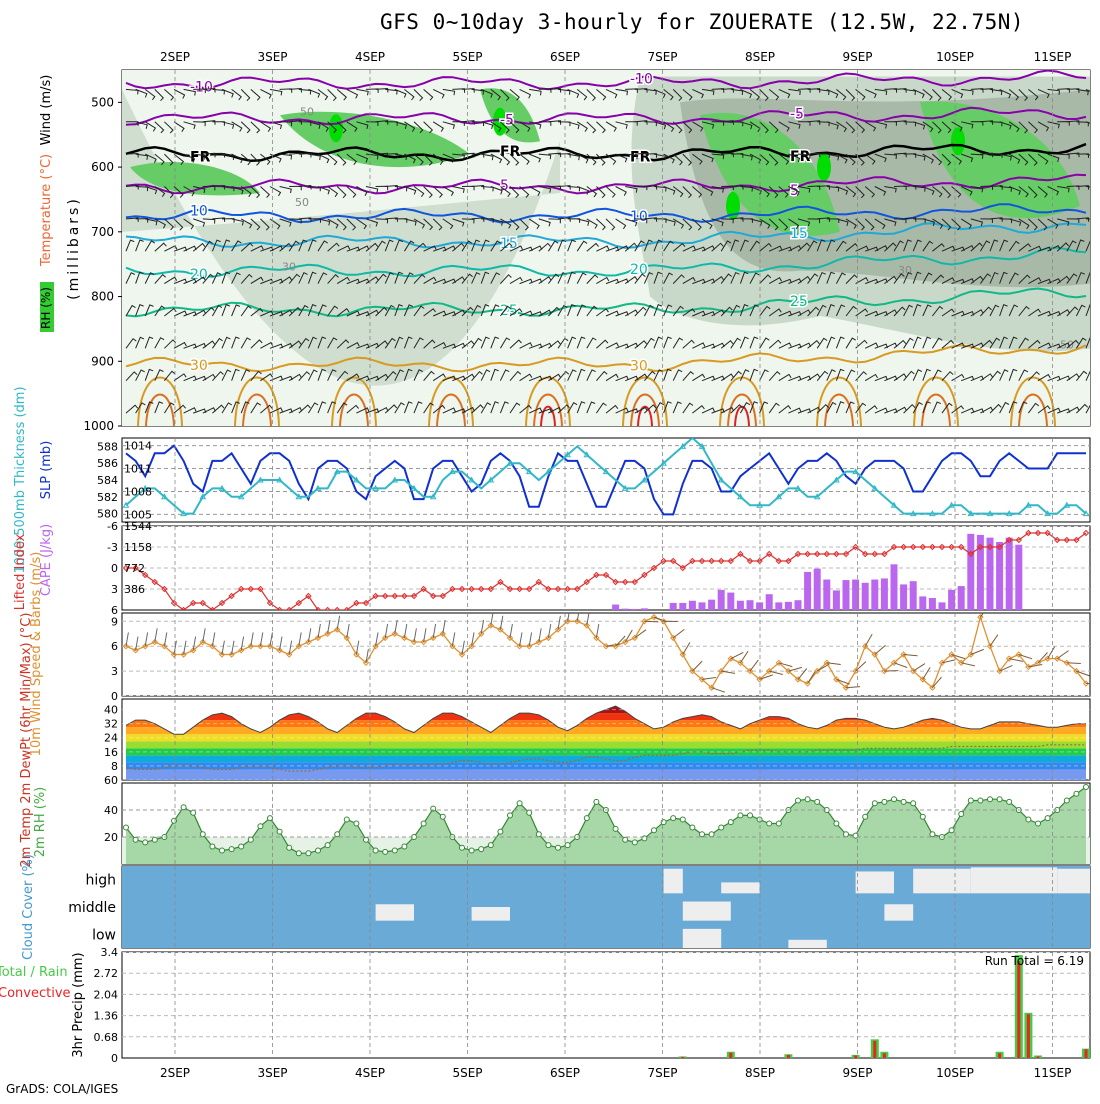 The width and height of the screenshot is (1100, 1104). Describe the element at coordinates (112, 526) in the screenshot. I see `y-tick-label: -6` at that location.